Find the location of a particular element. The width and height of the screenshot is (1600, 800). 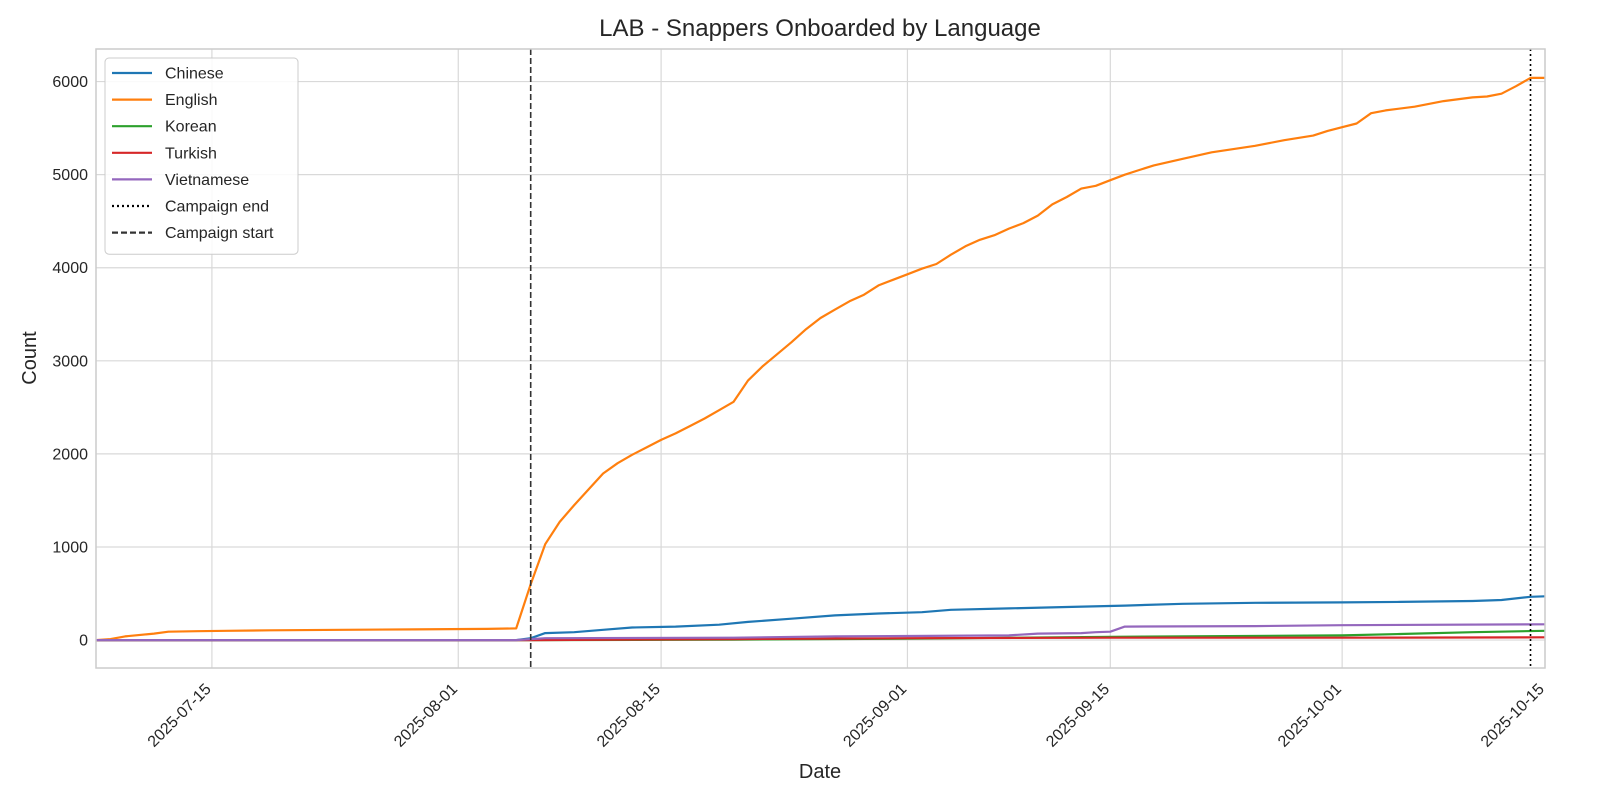

y-tick-label: 5000 is located at coordinates (70, 175).